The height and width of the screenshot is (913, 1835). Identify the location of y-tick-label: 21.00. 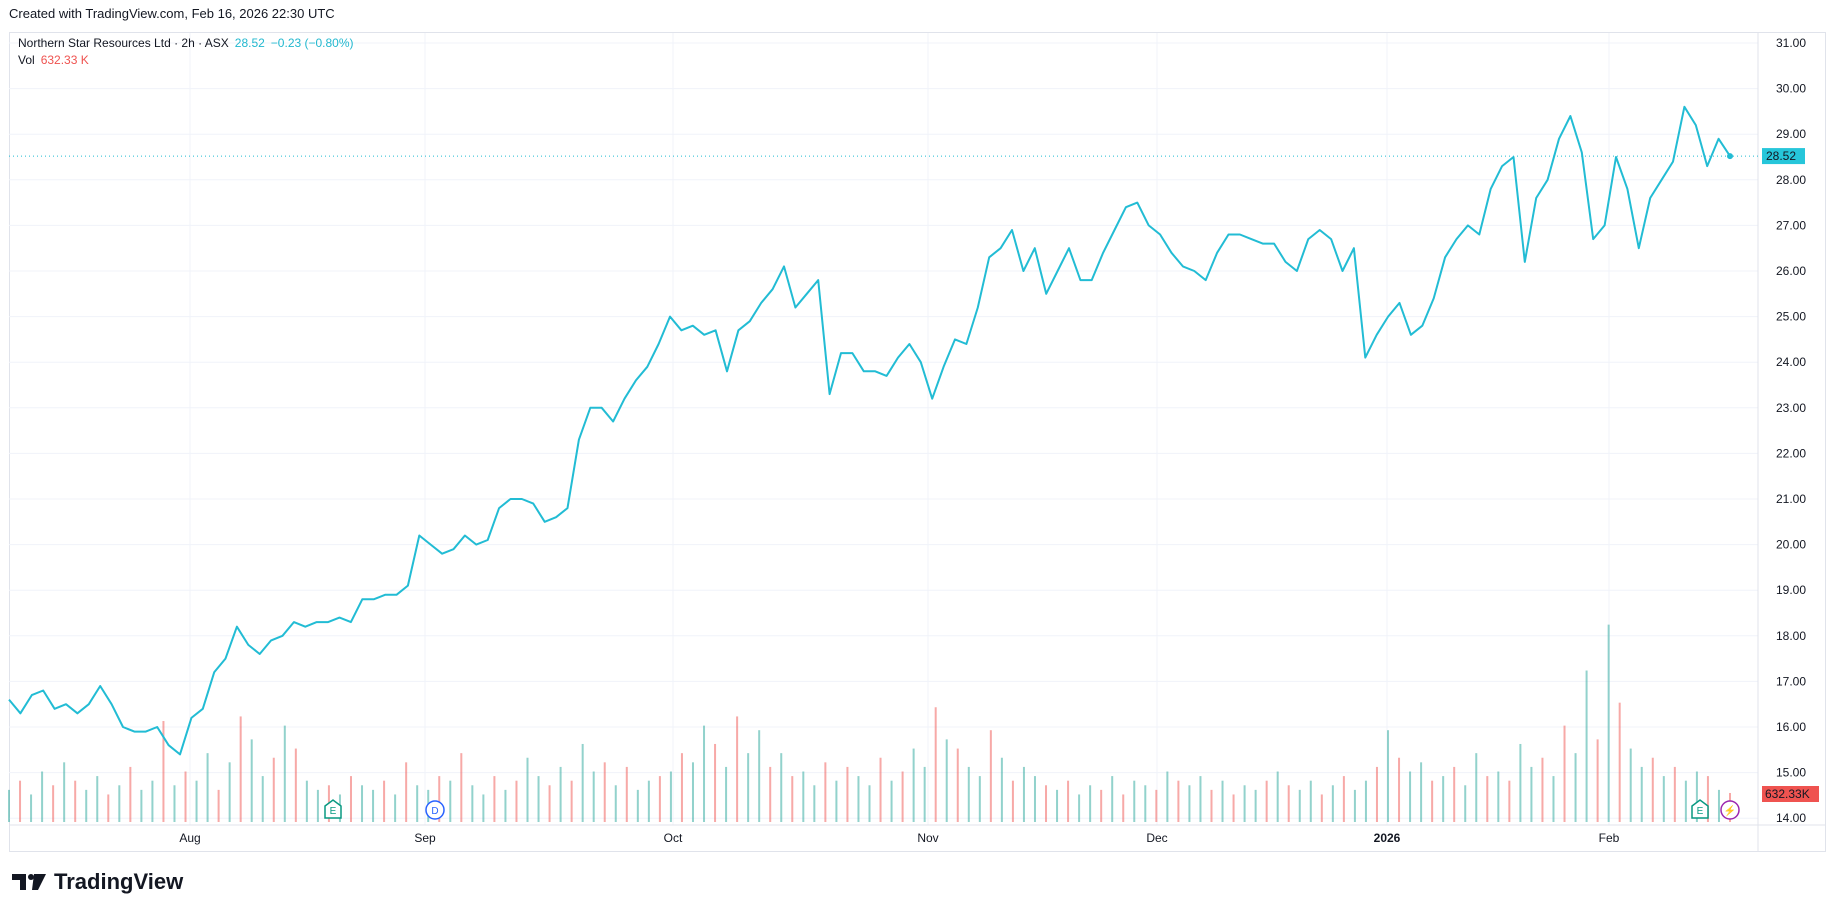
(1791, 499).